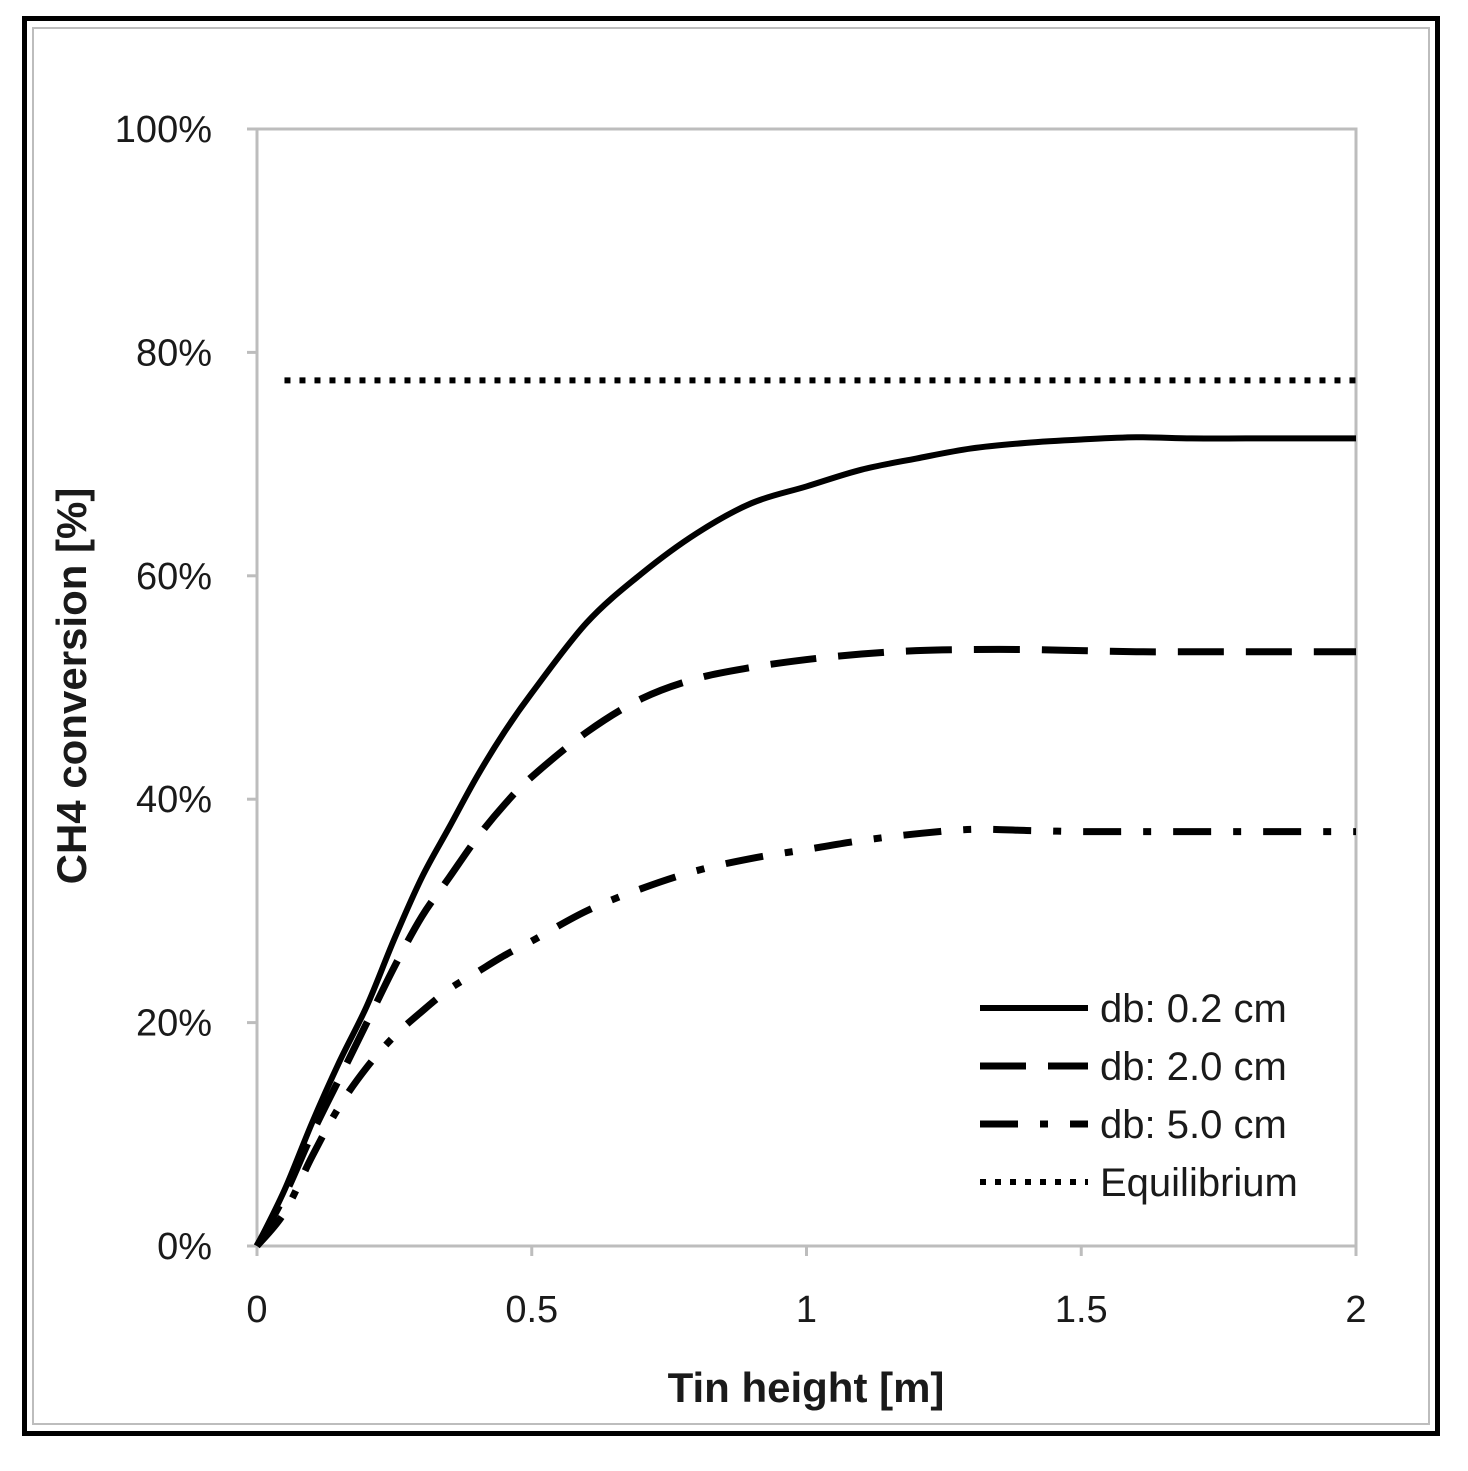  I want to click on x-tick-label: 1, so click(806, 1310).